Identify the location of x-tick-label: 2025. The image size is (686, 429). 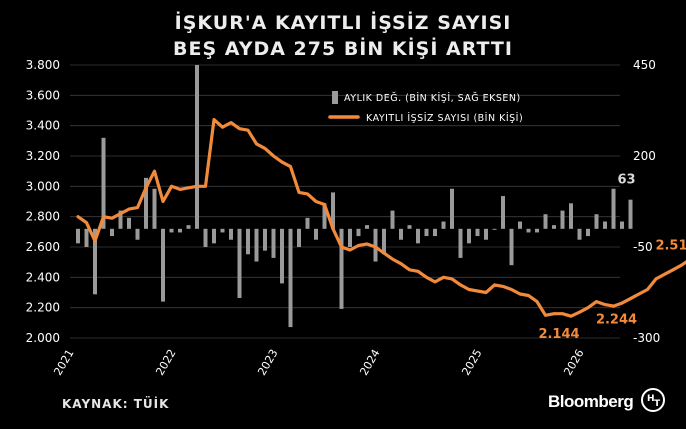
(471, 362).